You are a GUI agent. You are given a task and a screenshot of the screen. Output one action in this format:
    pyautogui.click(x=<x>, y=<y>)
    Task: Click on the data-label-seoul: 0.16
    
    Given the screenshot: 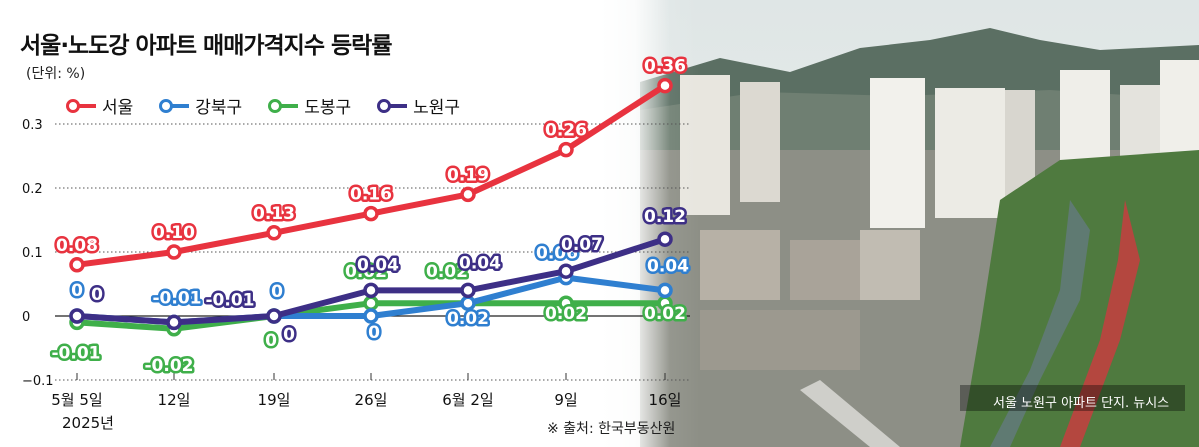 What is the action you would take?
    pyautogui.click(x=371, y=195)
    